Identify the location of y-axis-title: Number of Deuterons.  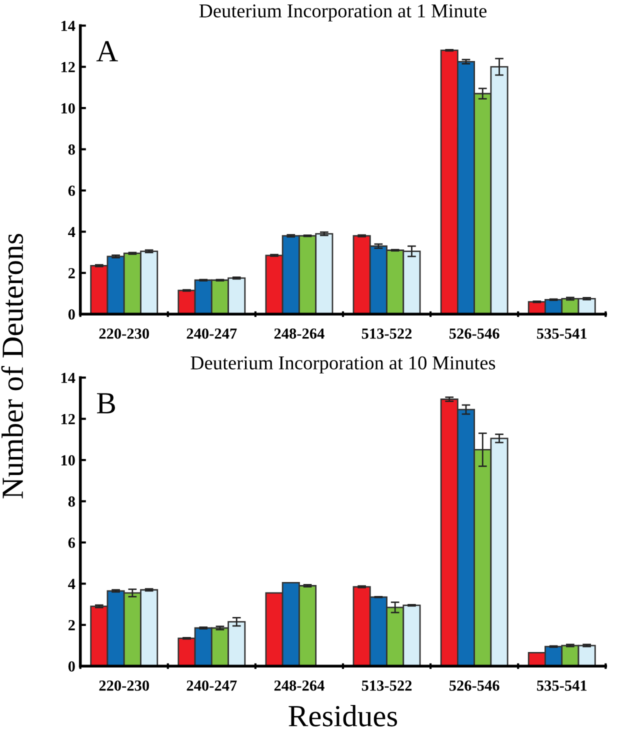
(12, 366).